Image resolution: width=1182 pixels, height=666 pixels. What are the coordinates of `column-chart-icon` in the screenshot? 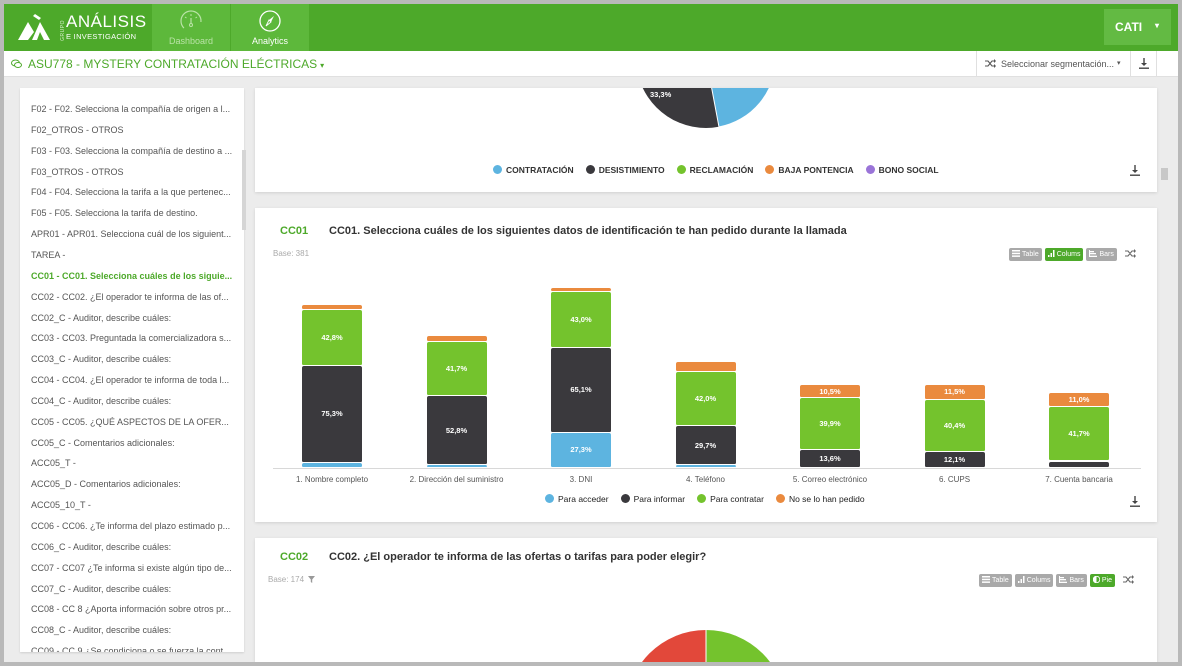 It's located at (1051, 253).